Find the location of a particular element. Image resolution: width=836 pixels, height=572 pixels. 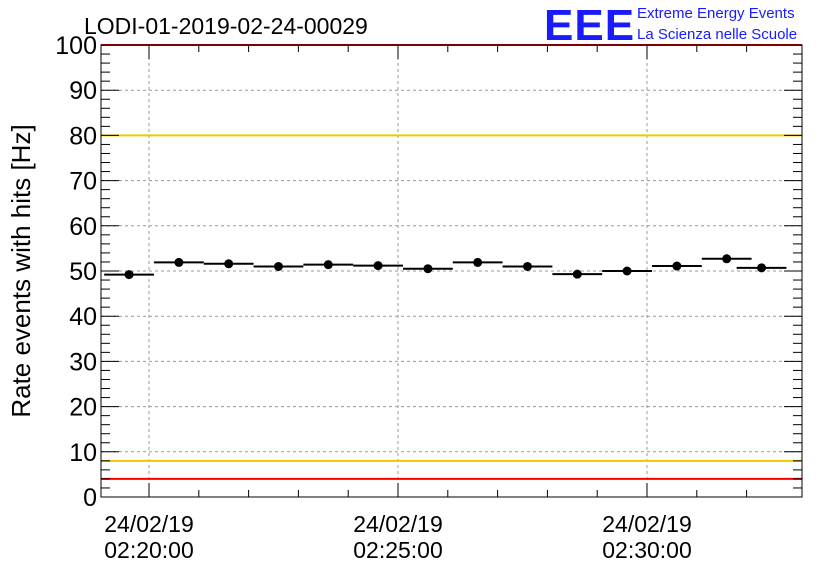

y-axis-label: Rate events with hits [Hz] is located at coordinates (21, 270).